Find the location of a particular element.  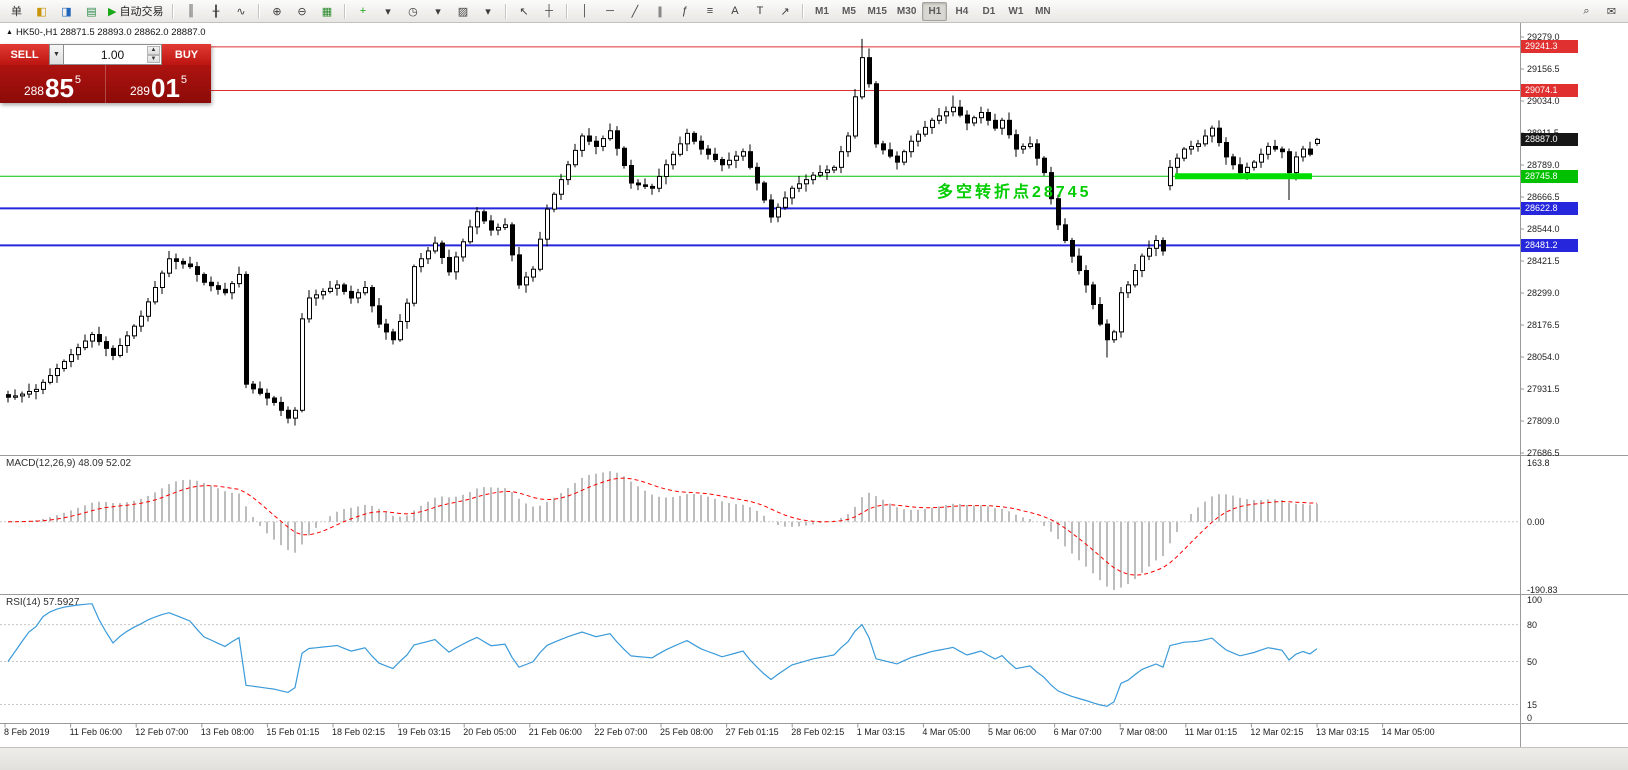

buy-price-frac: 5 is located at coordinates (184, 80).